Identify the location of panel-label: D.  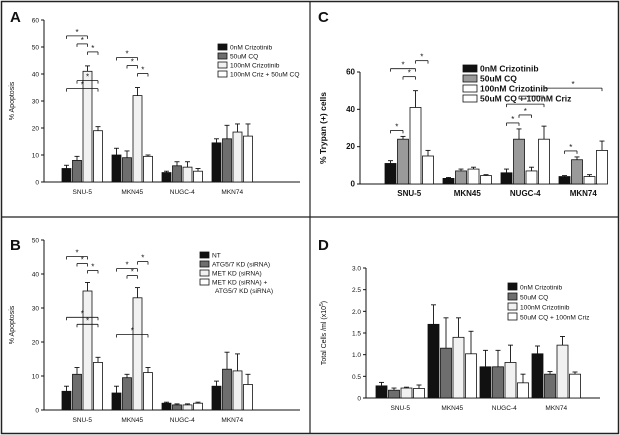
(323, 245).